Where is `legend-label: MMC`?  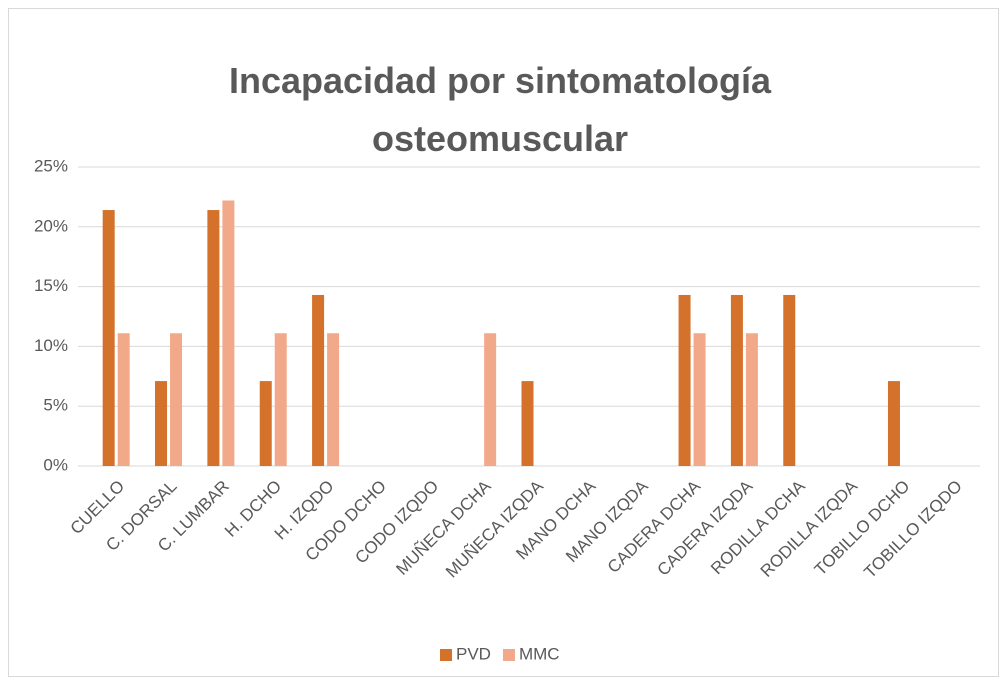 legend-label: MMC is located at coordinates (539, 653).